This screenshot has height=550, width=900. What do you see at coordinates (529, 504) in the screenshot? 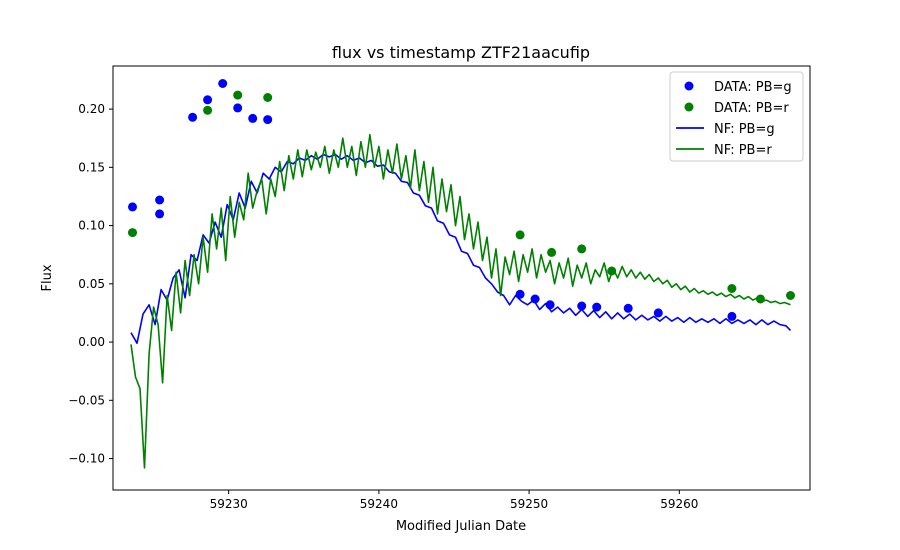
I see `x-tick-label: 59250` at bounding box center [529, 504].